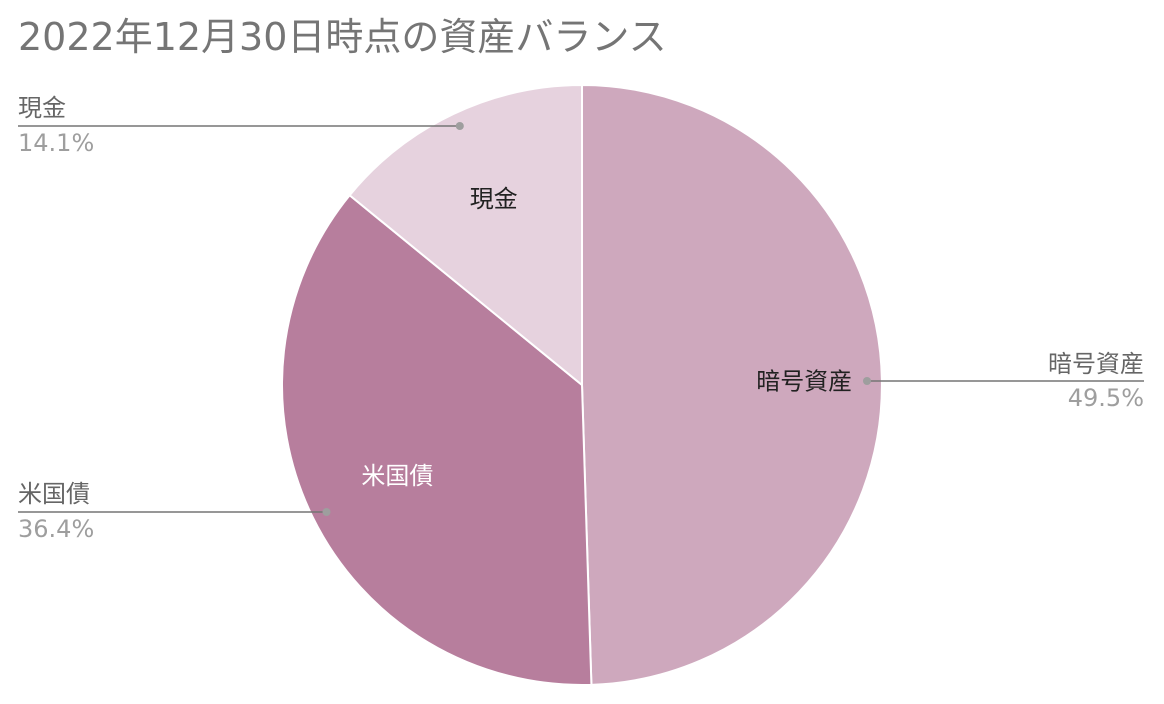 The width and height of the screenshot is (1164, 704). I want to click on slice-3-inner-label: 現金, so click(494, 199).